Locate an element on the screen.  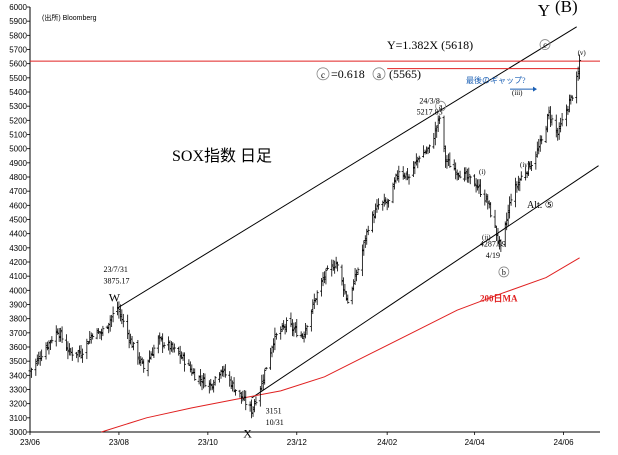
y-tick-label: 5800 is located at coordinates (18, 35).